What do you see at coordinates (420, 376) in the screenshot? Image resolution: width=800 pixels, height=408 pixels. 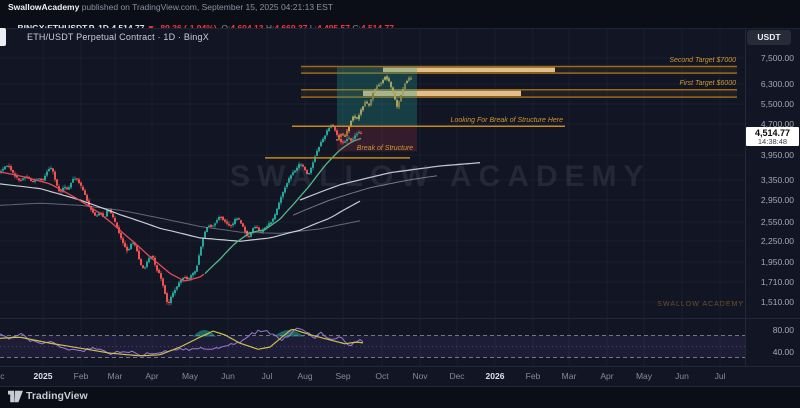 I see `time-tick-label: Nov` at bounding box center [420, 376].